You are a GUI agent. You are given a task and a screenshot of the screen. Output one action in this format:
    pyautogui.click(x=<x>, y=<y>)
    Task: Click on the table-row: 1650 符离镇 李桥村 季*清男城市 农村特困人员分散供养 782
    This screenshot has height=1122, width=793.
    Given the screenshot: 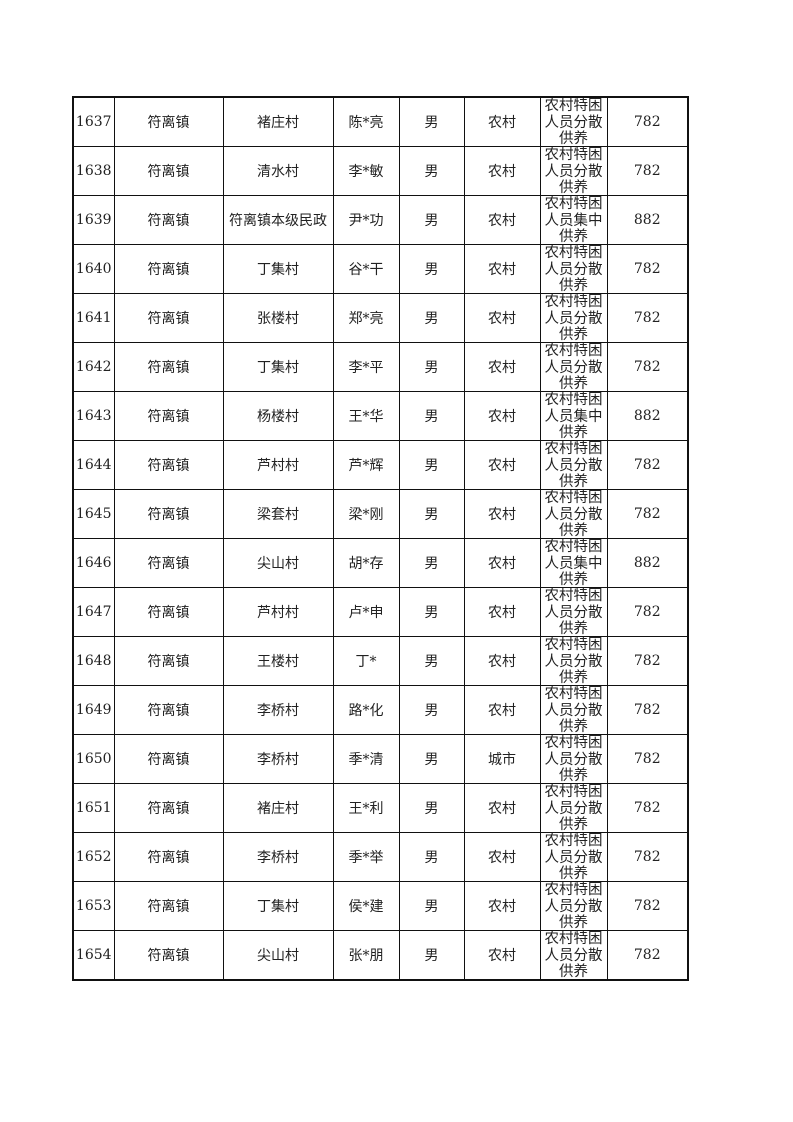 What is the action you would take?
    pyautogui.click(x=380, y=759)
    